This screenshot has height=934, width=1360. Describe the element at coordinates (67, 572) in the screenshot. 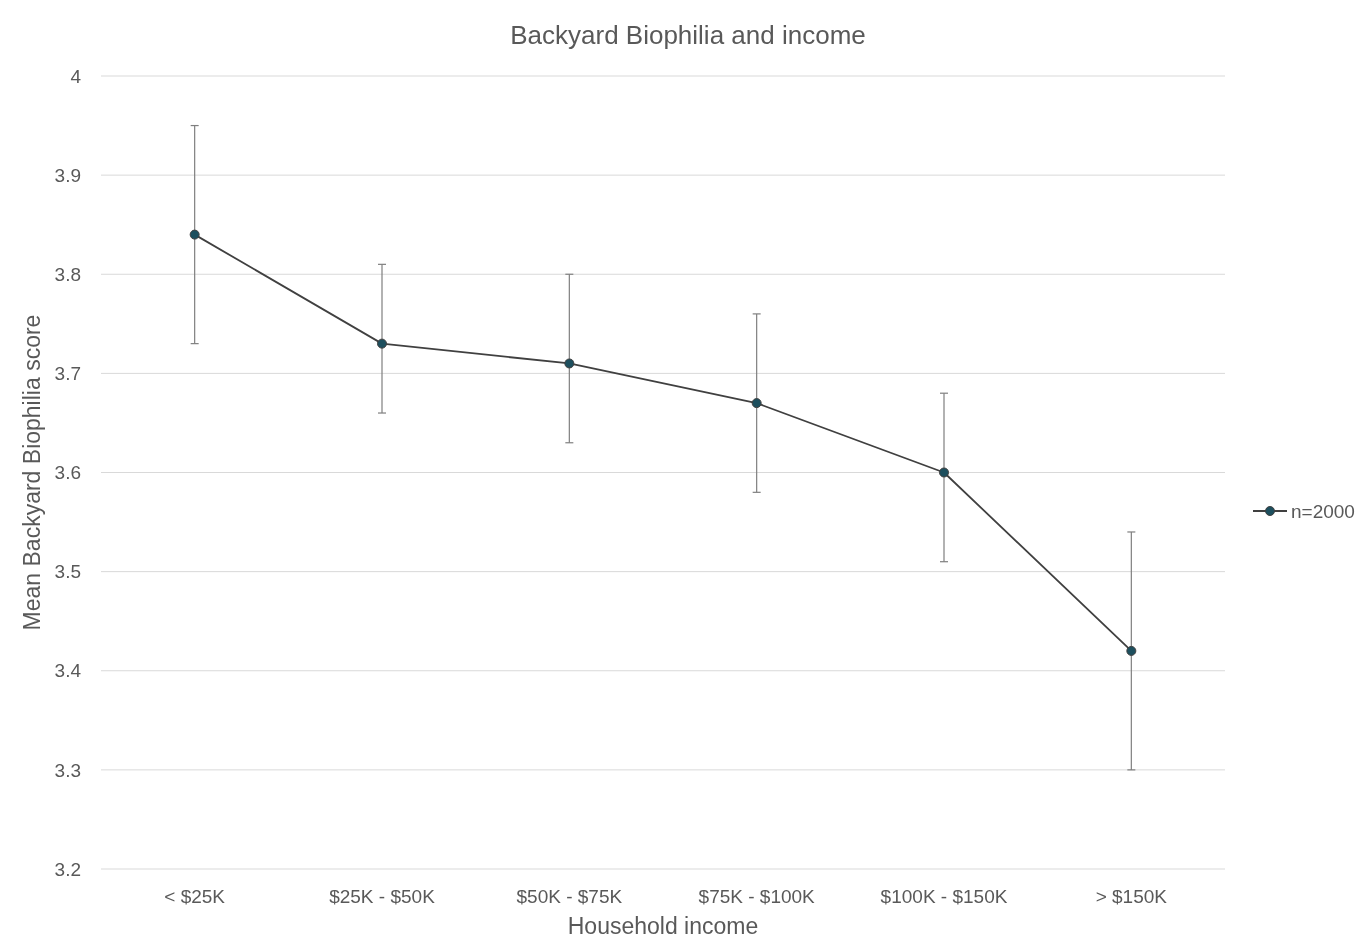

I see `y-tick-label: 3.5` at that location.